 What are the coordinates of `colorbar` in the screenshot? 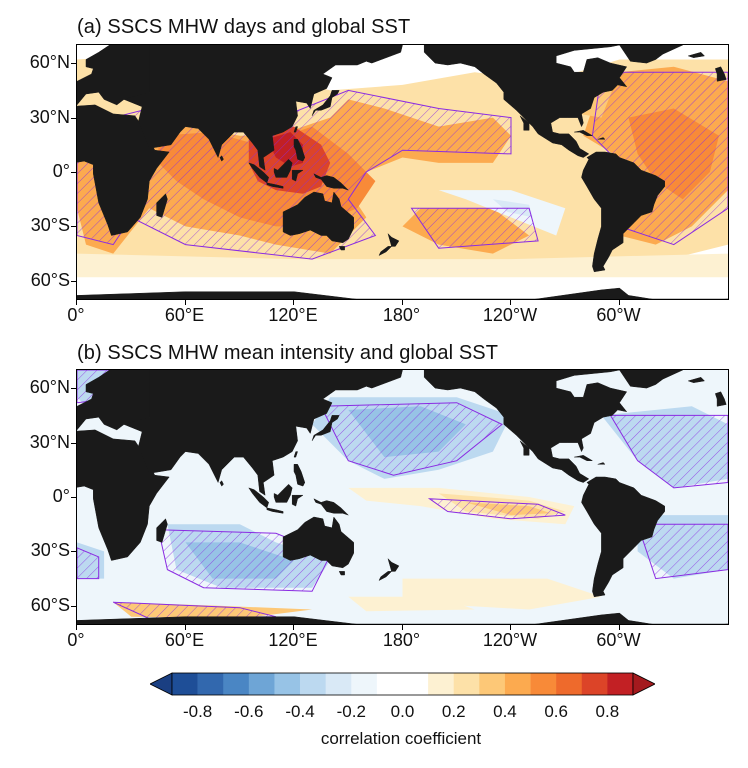 It's located at (402, 684).